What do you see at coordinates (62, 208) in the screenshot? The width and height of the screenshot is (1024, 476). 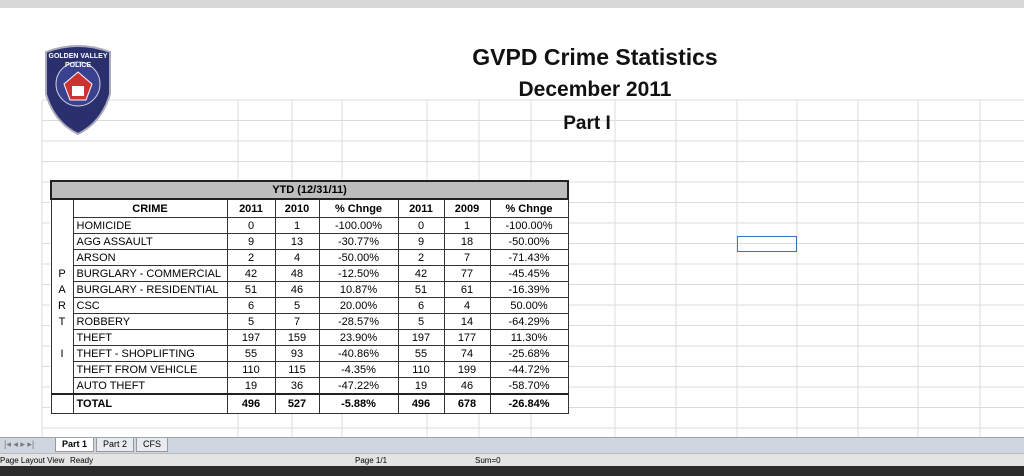 I see `section-cell` at bounding box center [62, 208].